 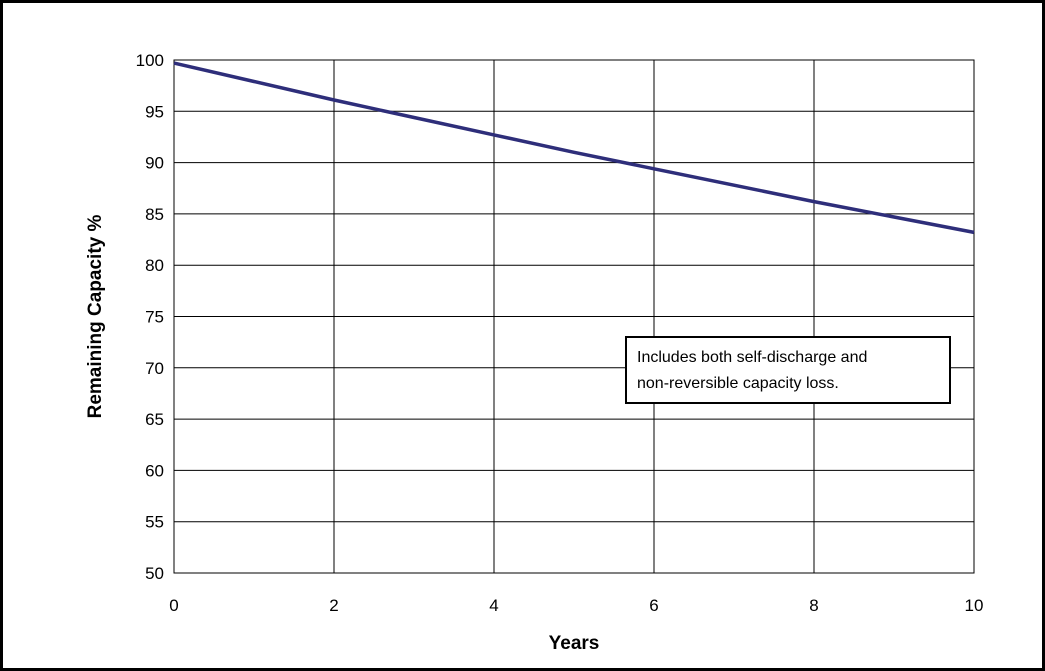 What do you see at coordinates (154, 265) in the screenshot?
I see `y-tick-label: 80` at bounding box center [154, 265].